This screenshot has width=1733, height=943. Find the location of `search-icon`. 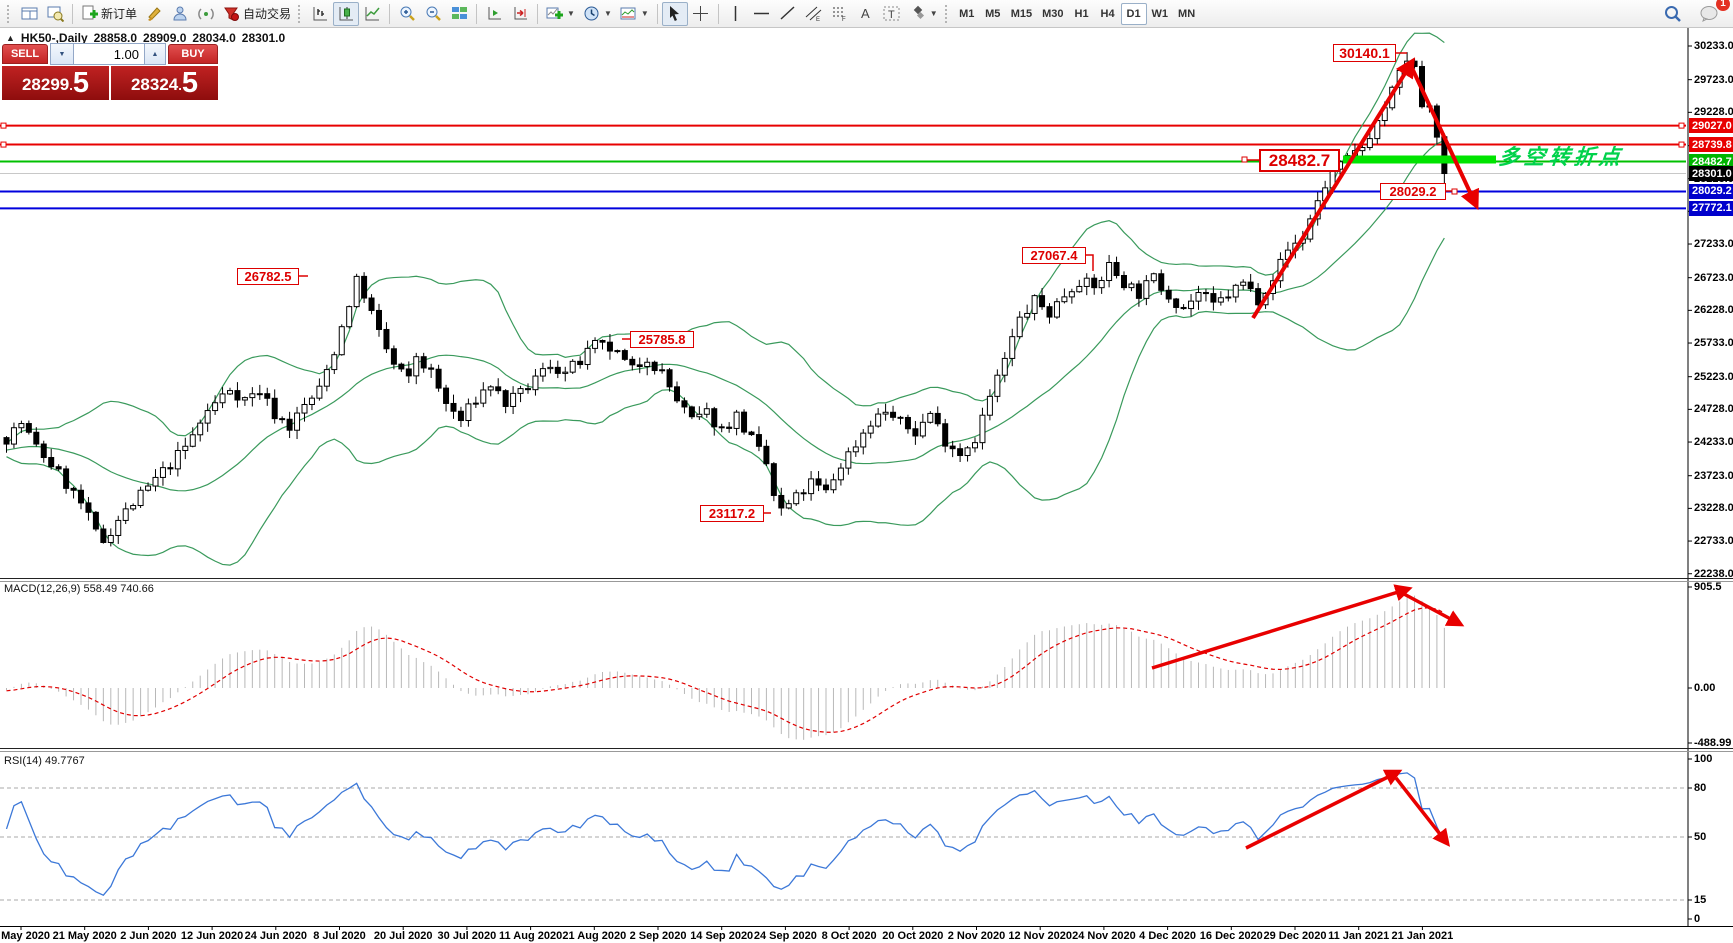

search-icon is located at coordinates (1673, 13).